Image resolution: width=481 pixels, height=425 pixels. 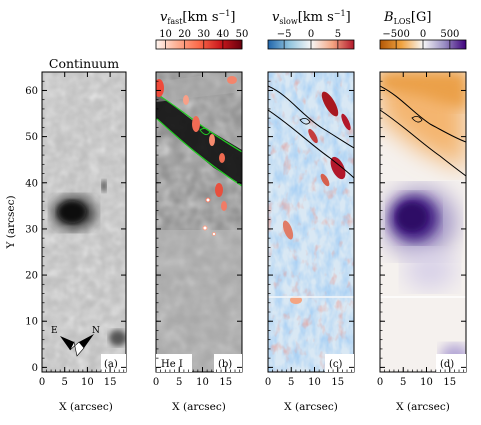 What do you see at coordinates (223, 34) in the screenshot?
I see `colorbar-tick-label: 40` at bounding box center [223, 34].